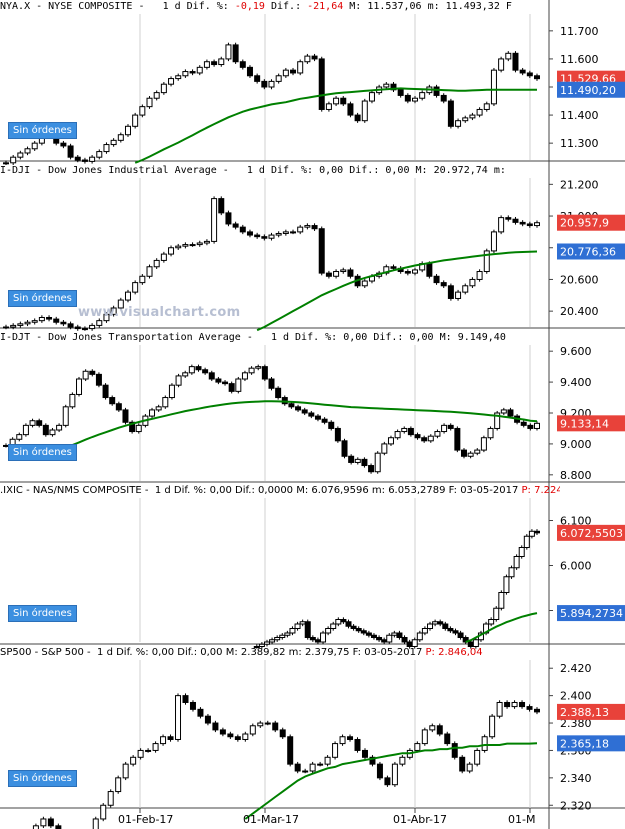 The width and height of the screenshot is (625, 829). I want to click on orders-button-nya: Sin órdenes, so click(42, 130).